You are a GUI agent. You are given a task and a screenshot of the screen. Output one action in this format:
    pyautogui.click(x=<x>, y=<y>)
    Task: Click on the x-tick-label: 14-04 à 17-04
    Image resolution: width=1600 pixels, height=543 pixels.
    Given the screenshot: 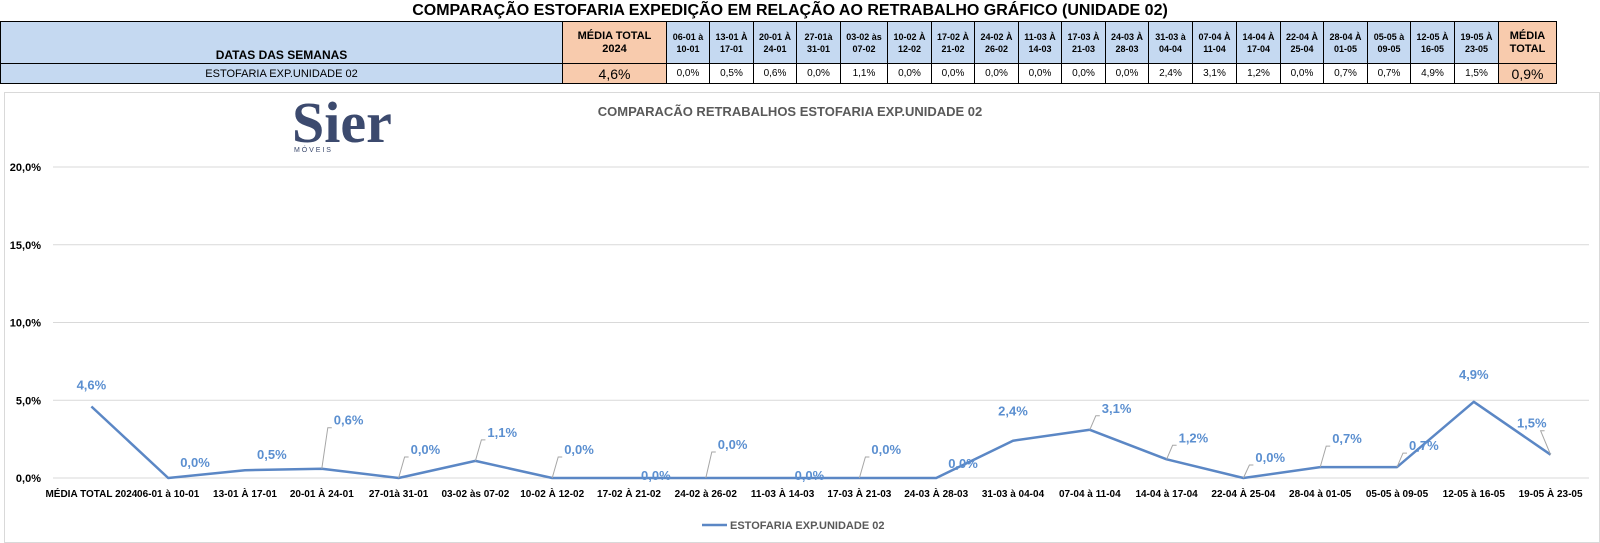 What is the action you would take?
    pyautogui.click(x=1166, y=494)
    